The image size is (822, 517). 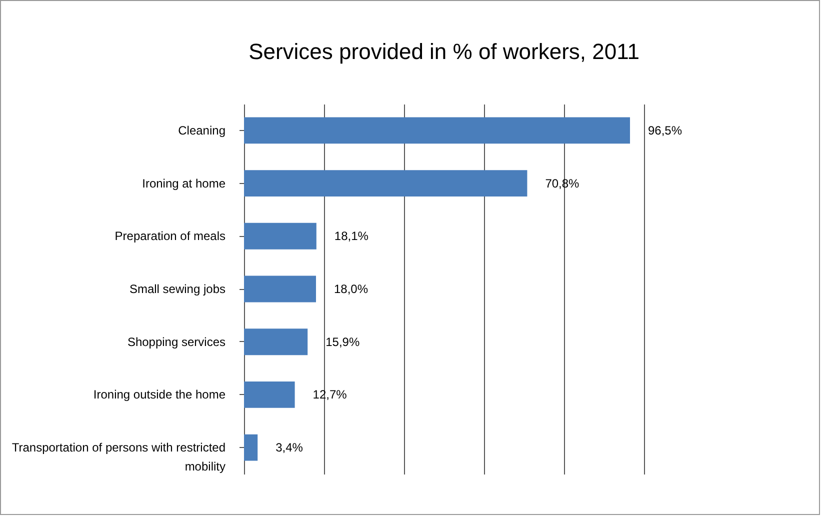 What do you see at coordinates (177, 289) in the screenshot?
I see `y-tick-label: Small sewing jobs` at bounding box center [177, 289].